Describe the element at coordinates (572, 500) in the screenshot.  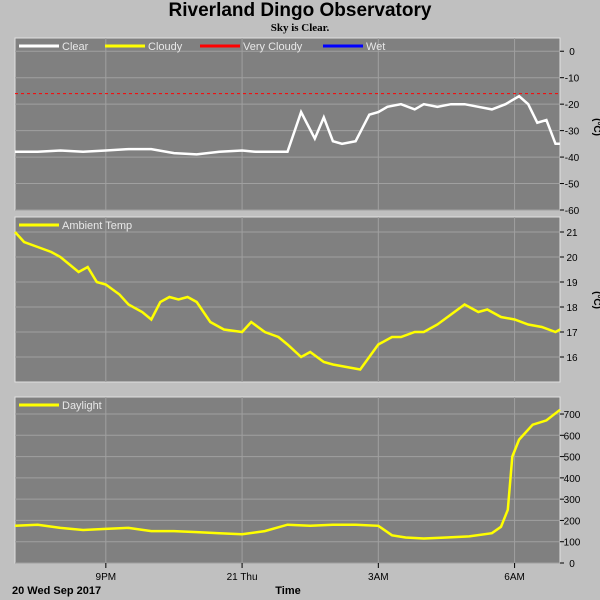
I see `y-tick-label: 300` at that location.